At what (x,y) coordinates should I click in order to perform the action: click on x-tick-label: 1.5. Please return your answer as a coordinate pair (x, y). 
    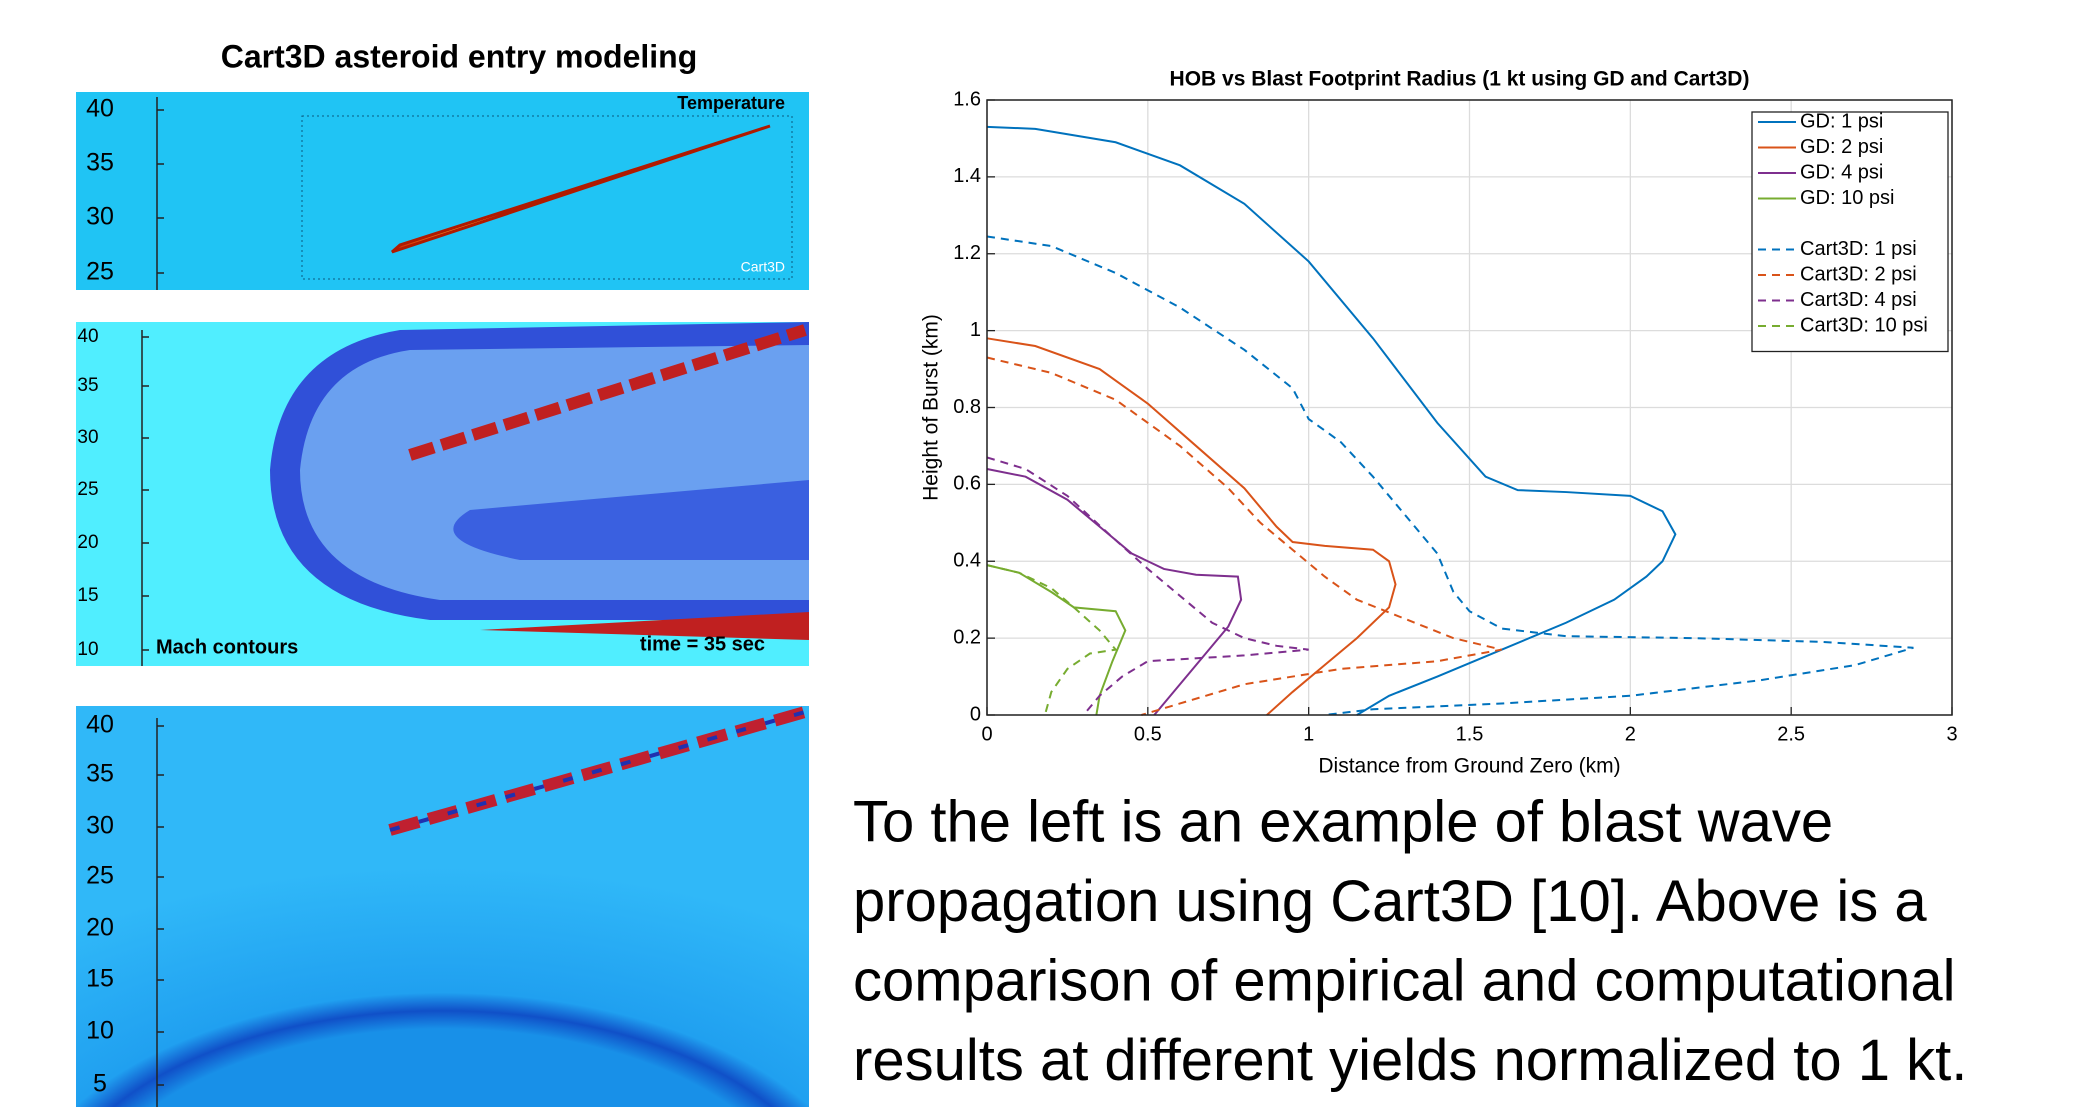
    Looking at the image, I should click on (1470, 734).